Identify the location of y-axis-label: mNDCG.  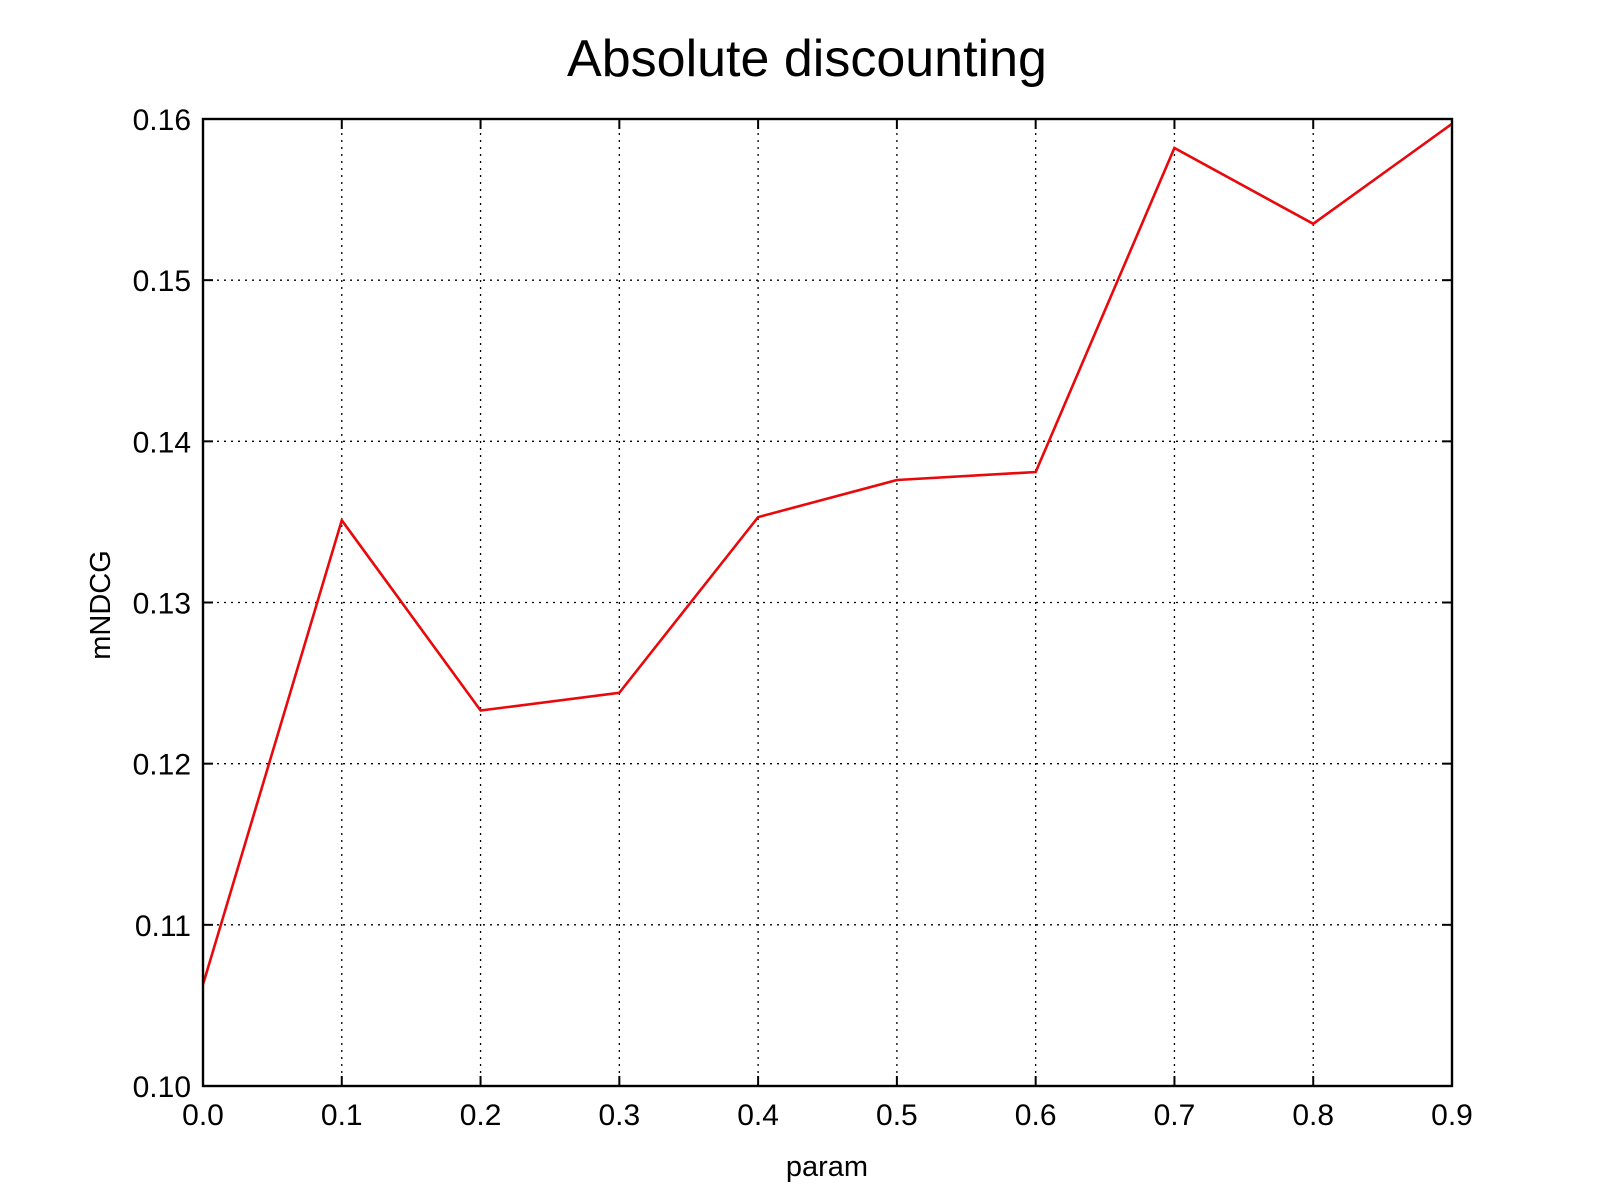
(101, 605).